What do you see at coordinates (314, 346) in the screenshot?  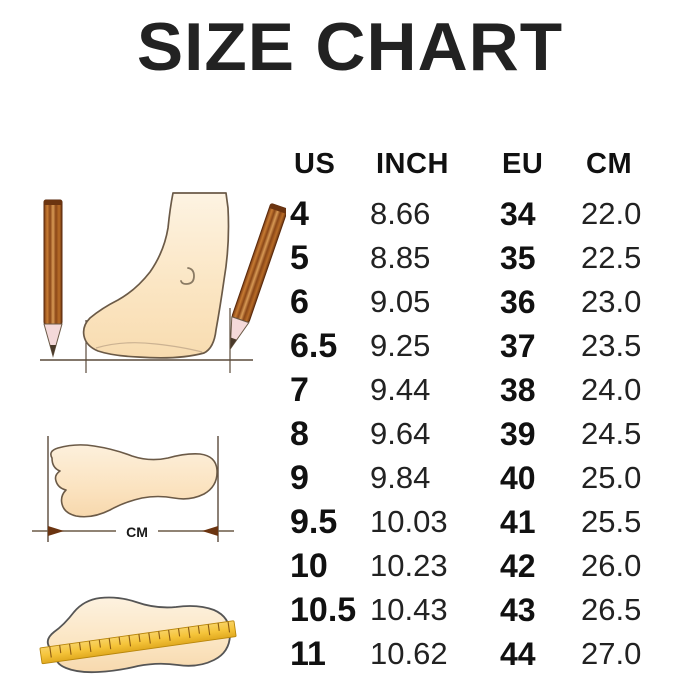 I see `size-cell-us: 6.5` at bounding box center [314, 346].